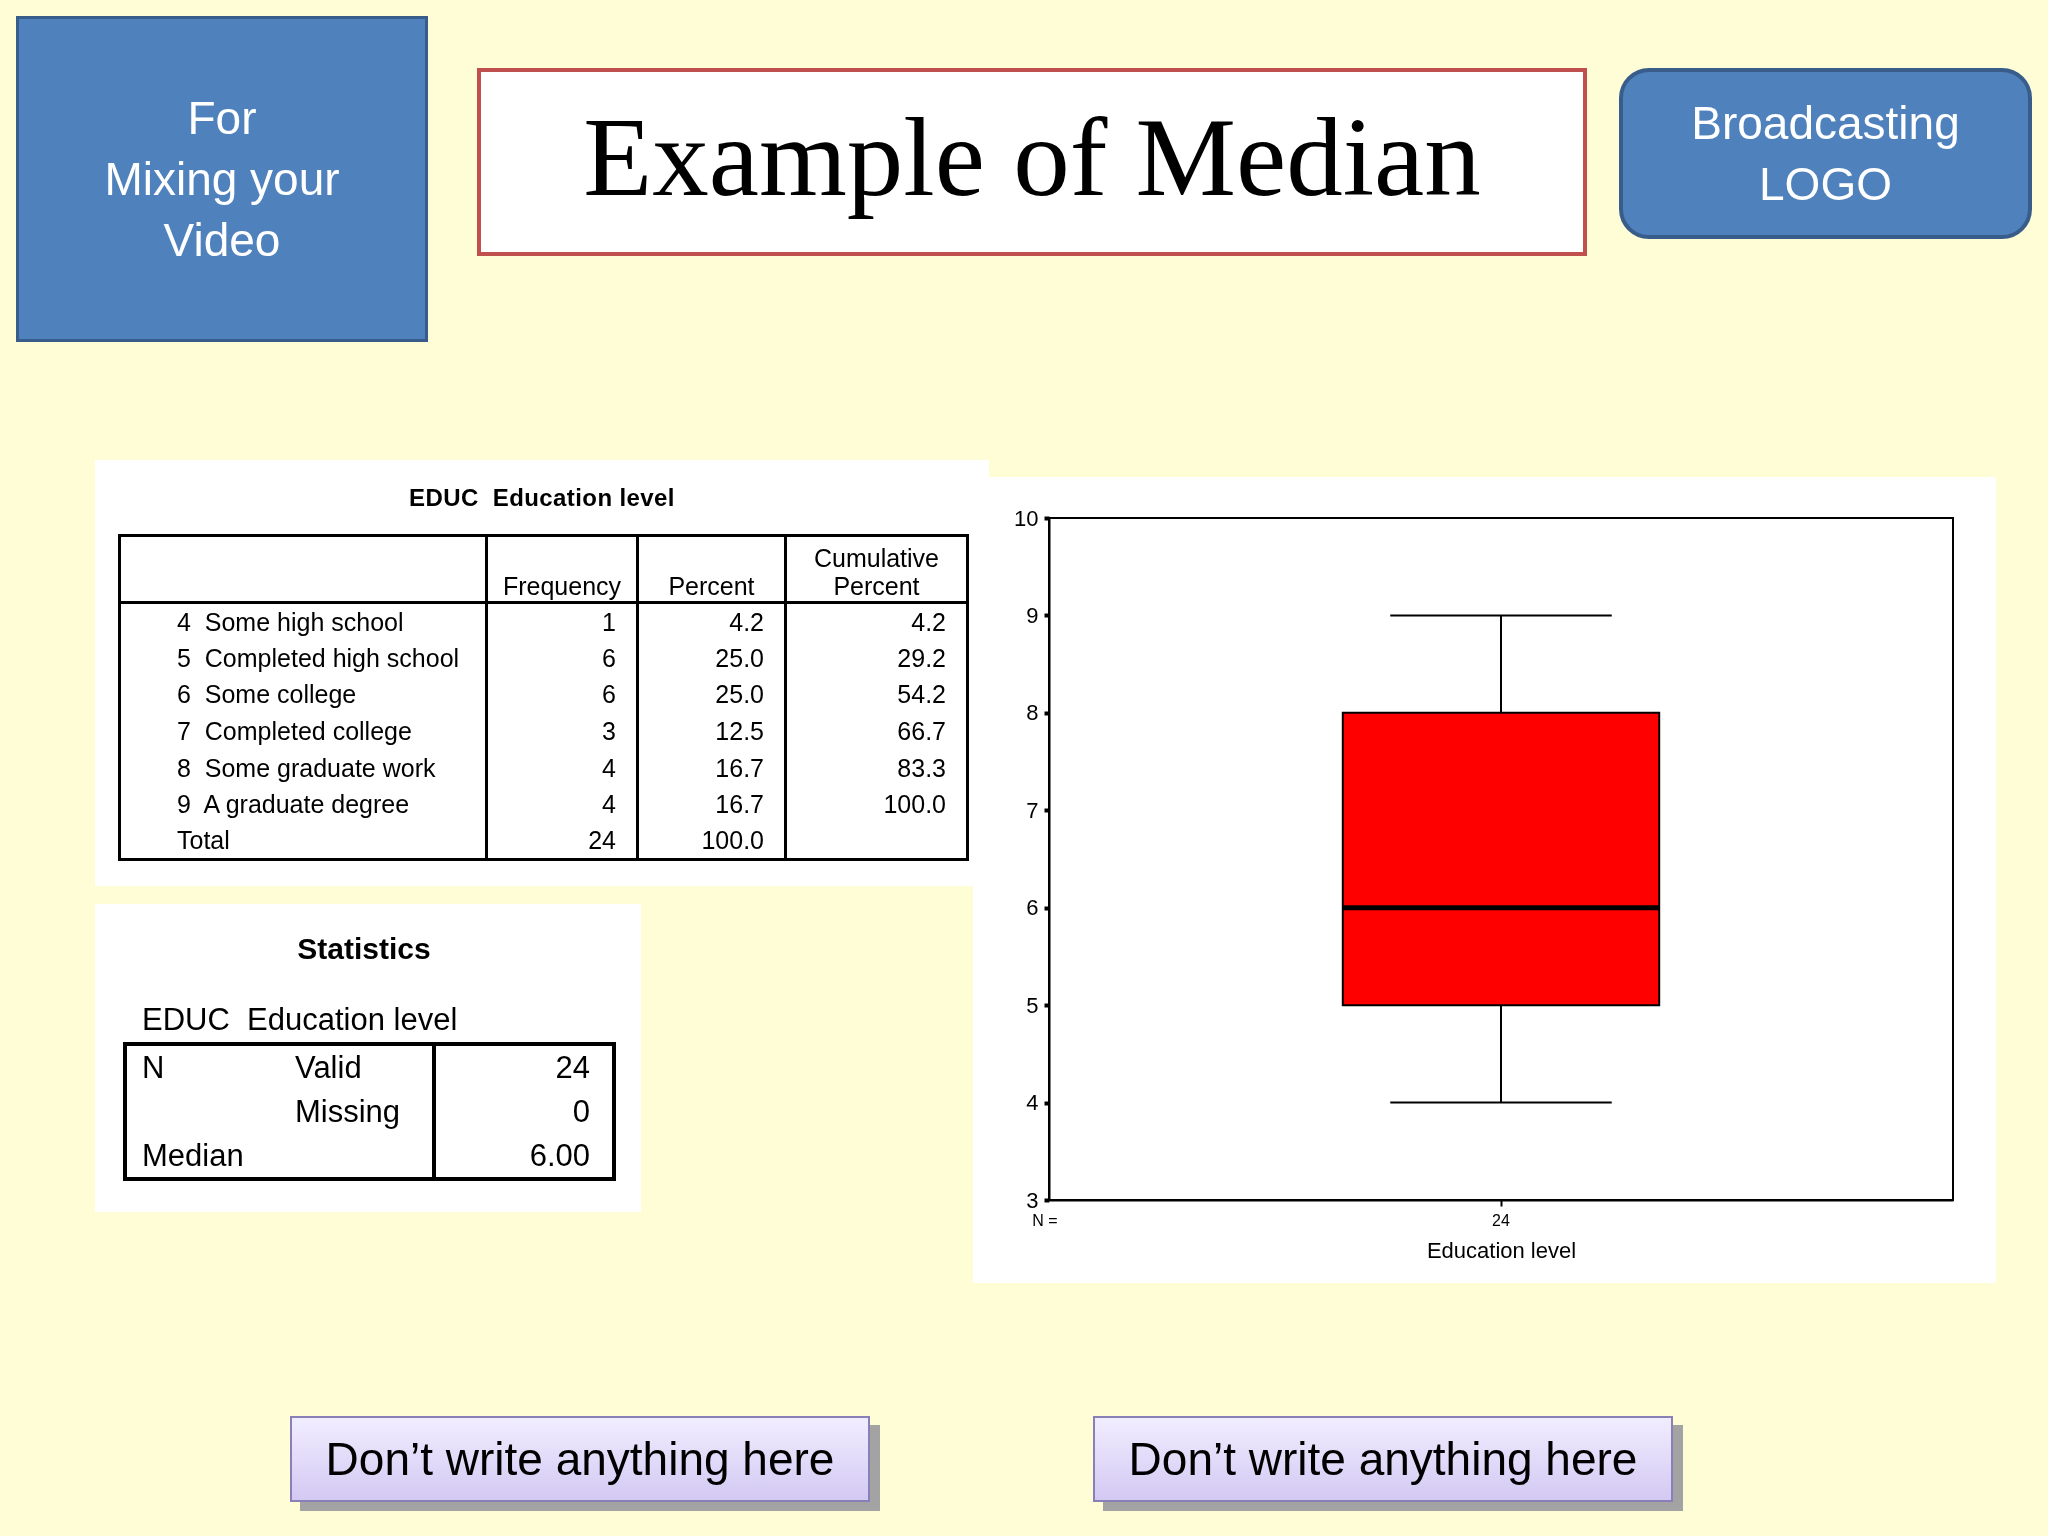 This screenshot has height=1536, width=2048. I want to click on data-label: 66.7, so click(921, 730).